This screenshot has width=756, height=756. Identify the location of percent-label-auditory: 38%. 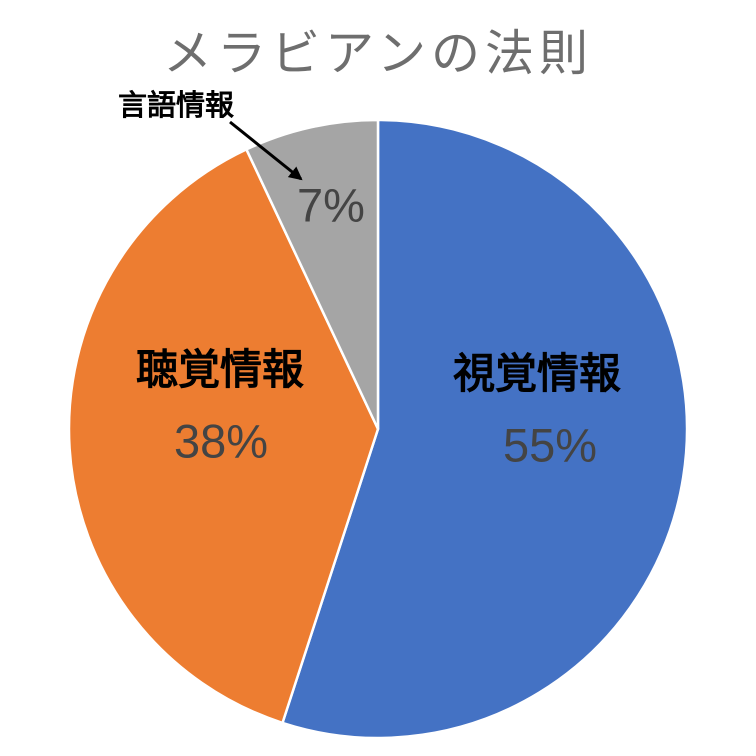
(221, 441).